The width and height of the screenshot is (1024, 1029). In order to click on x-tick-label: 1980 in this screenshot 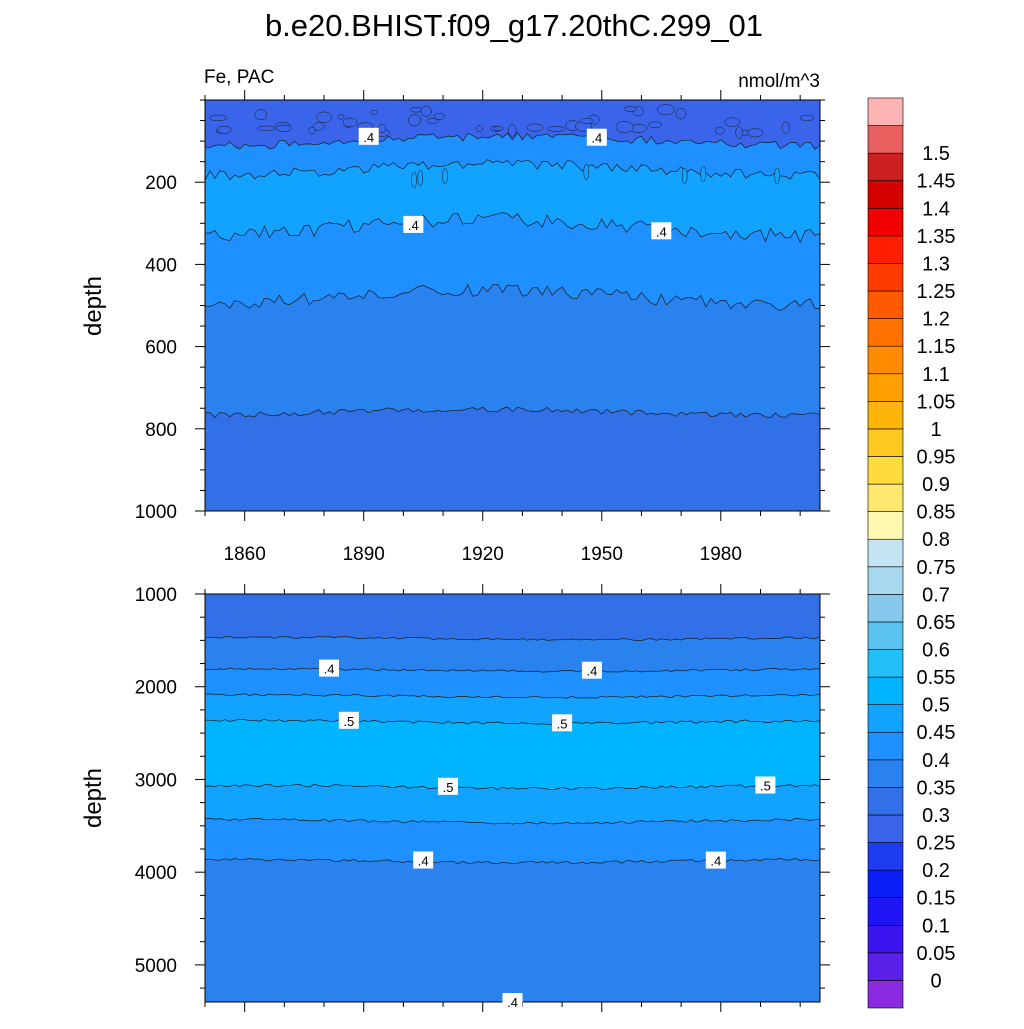, I will do `click(721, 554)`.